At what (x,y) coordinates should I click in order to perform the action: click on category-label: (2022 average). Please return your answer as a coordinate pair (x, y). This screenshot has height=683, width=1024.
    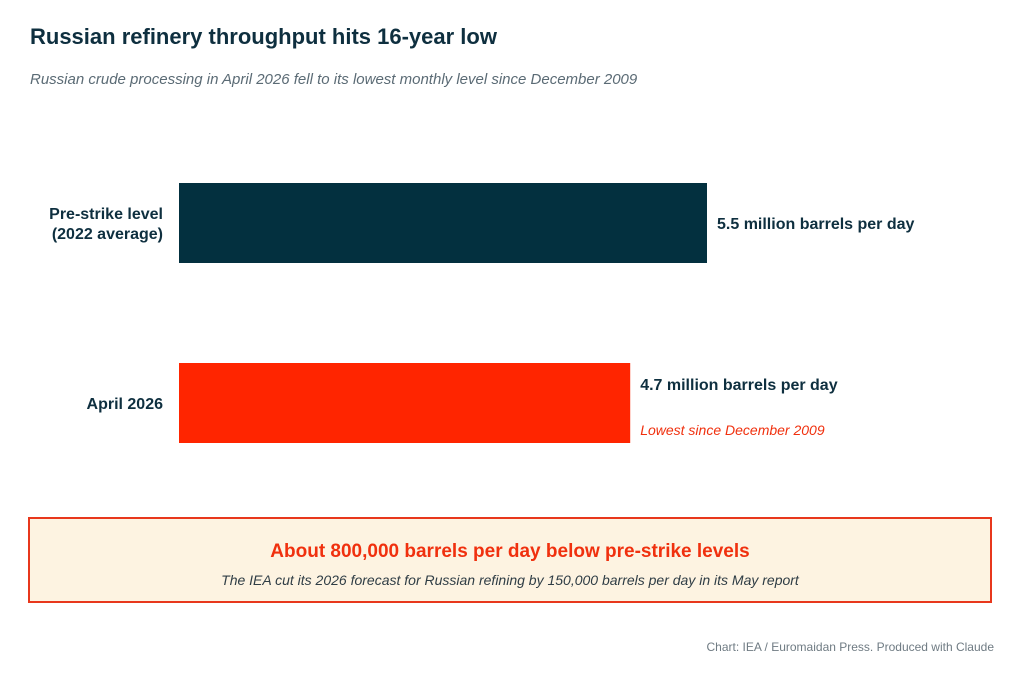
    Looking at the image, I should click on (107, 234).